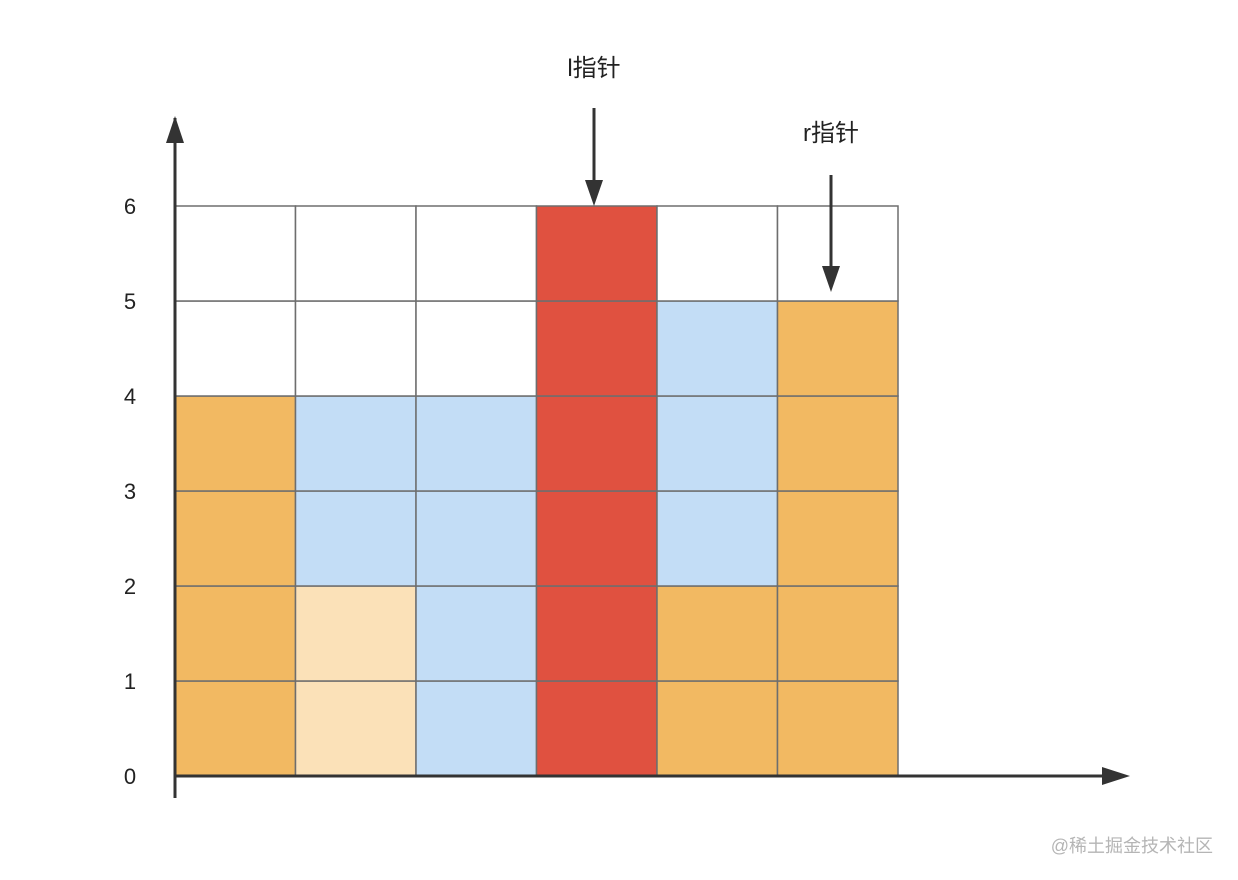  I want to click on cell-bar-light-c1-r1, so click(355, 633).